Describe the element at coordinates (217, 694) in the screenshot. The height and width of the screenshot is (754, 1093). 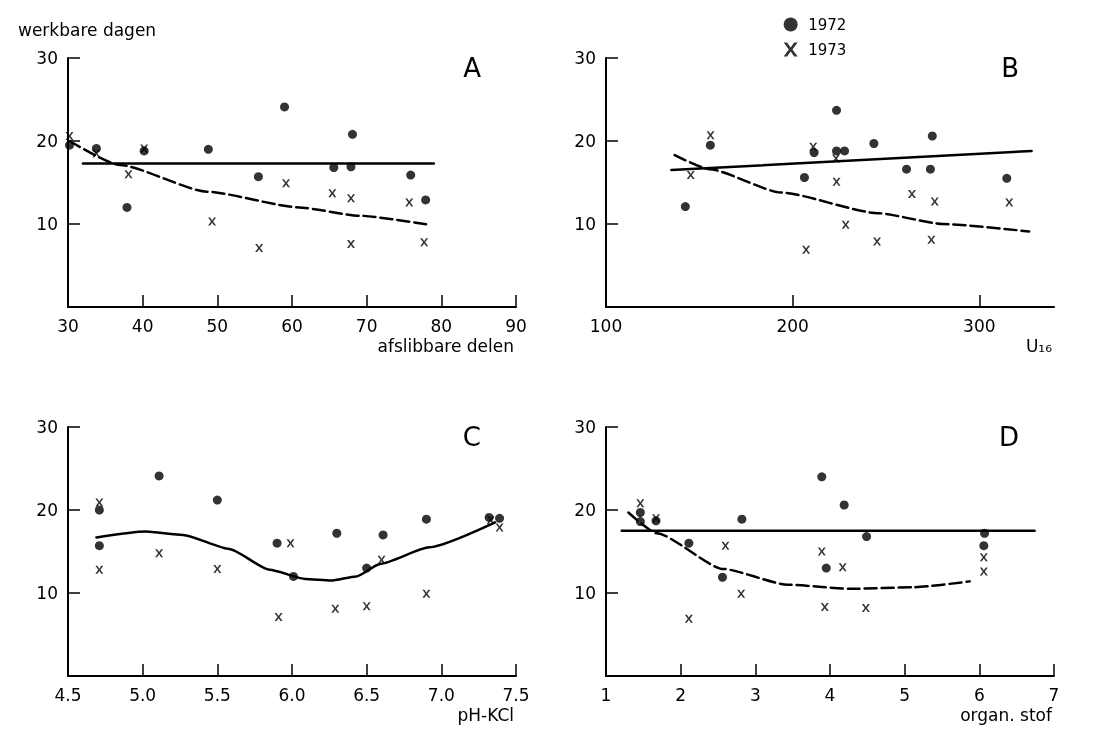
I see `x-tick-label: 5.5` at that location.